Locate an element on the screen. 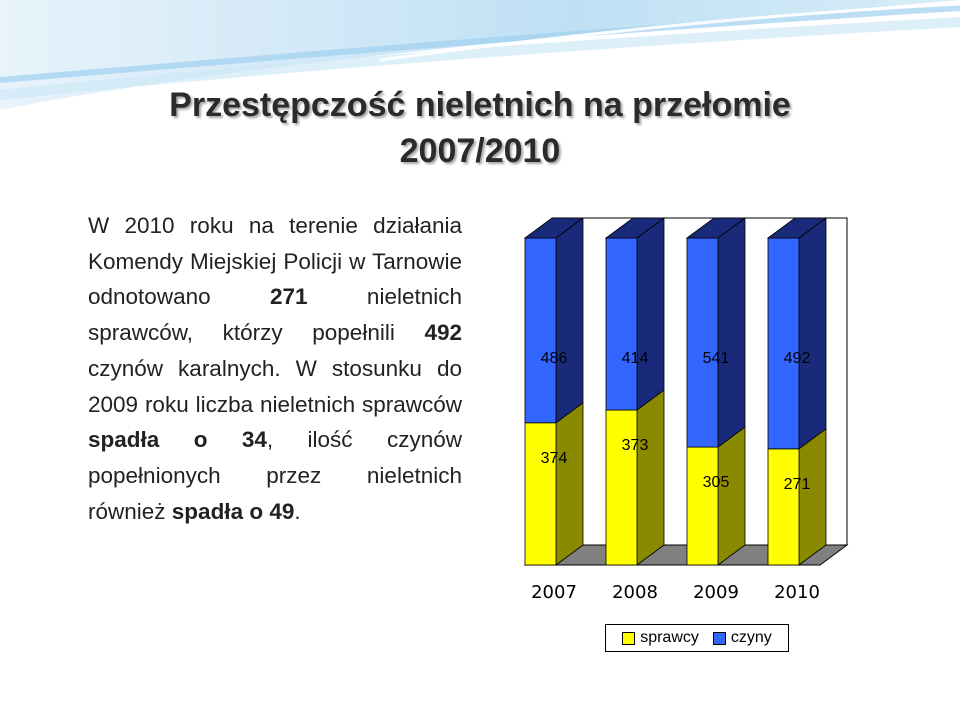 This screenshot has width=960, height=720. data-label-czyny: 541 is located at coordinates (716, 358).